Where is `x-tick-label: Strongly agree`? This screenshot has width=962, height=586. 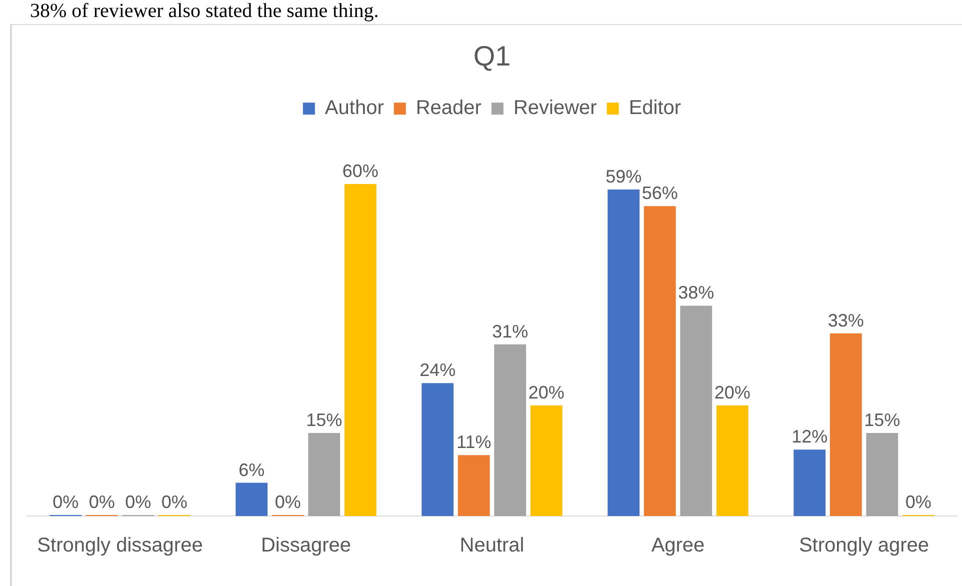
x-tick-label: Strongly agree is located at coordinates (864, 545).